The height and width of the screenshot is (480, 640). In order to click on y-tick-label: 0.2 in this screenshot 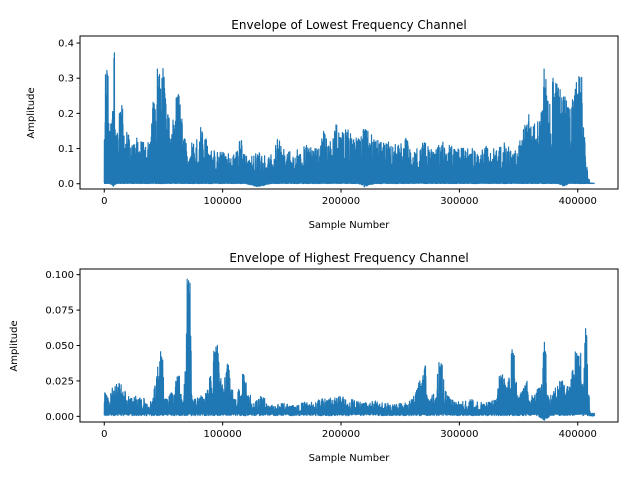, I will do `click(66, 114)`.